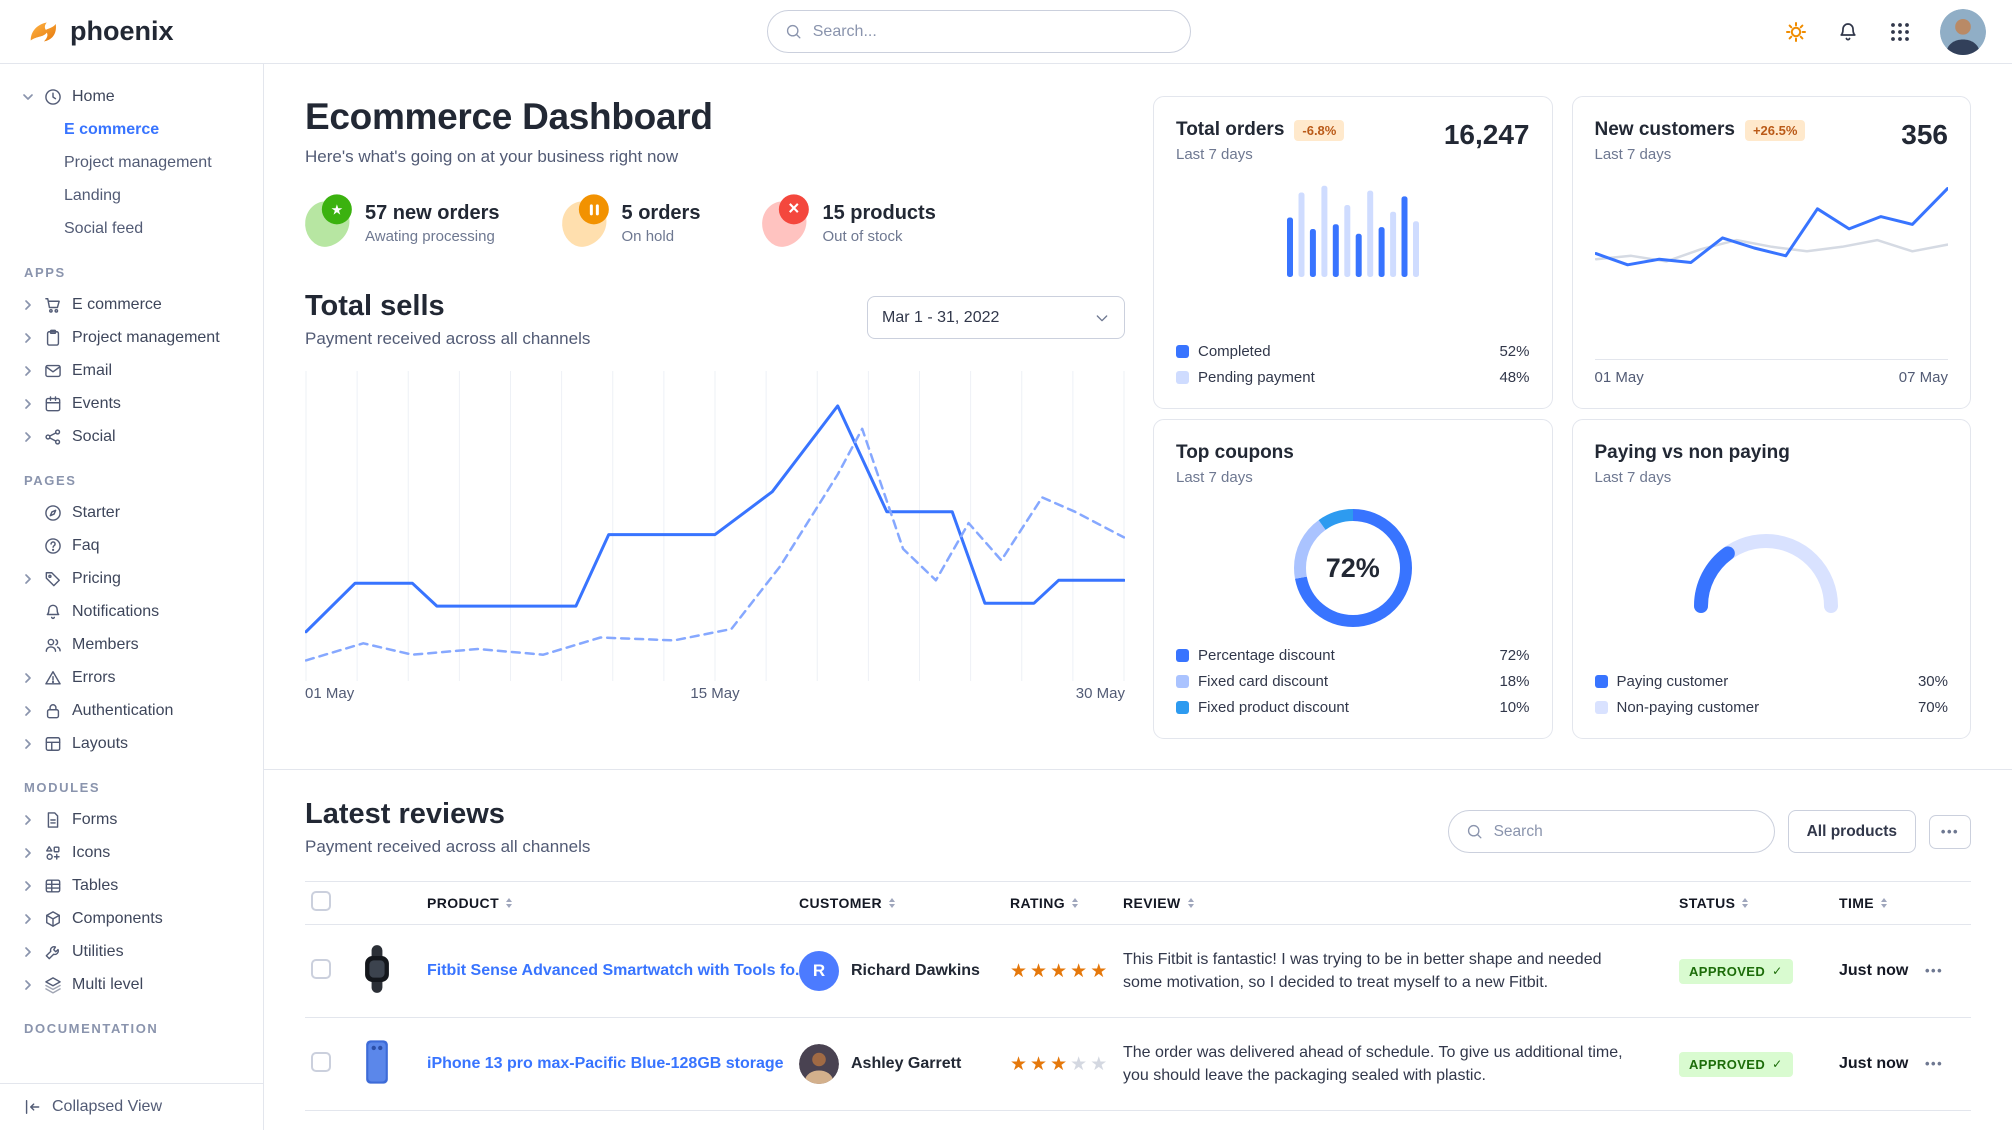 This screenshot has width=2012, height=1130. What do you see at coordinates (1851, 831) in the screenshot?
I see `all-products-button: All products` at bounding box center [1851, 831].